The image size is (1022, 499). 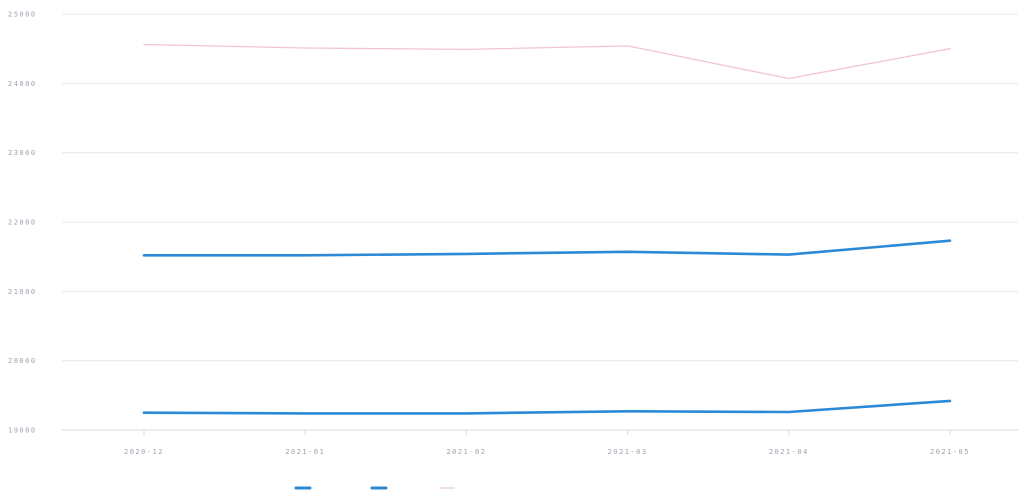 What do you see at coordinates (22, 153) in the screenshot?
I see `y-tick-label: 23000` at bounding box center [22, 153].